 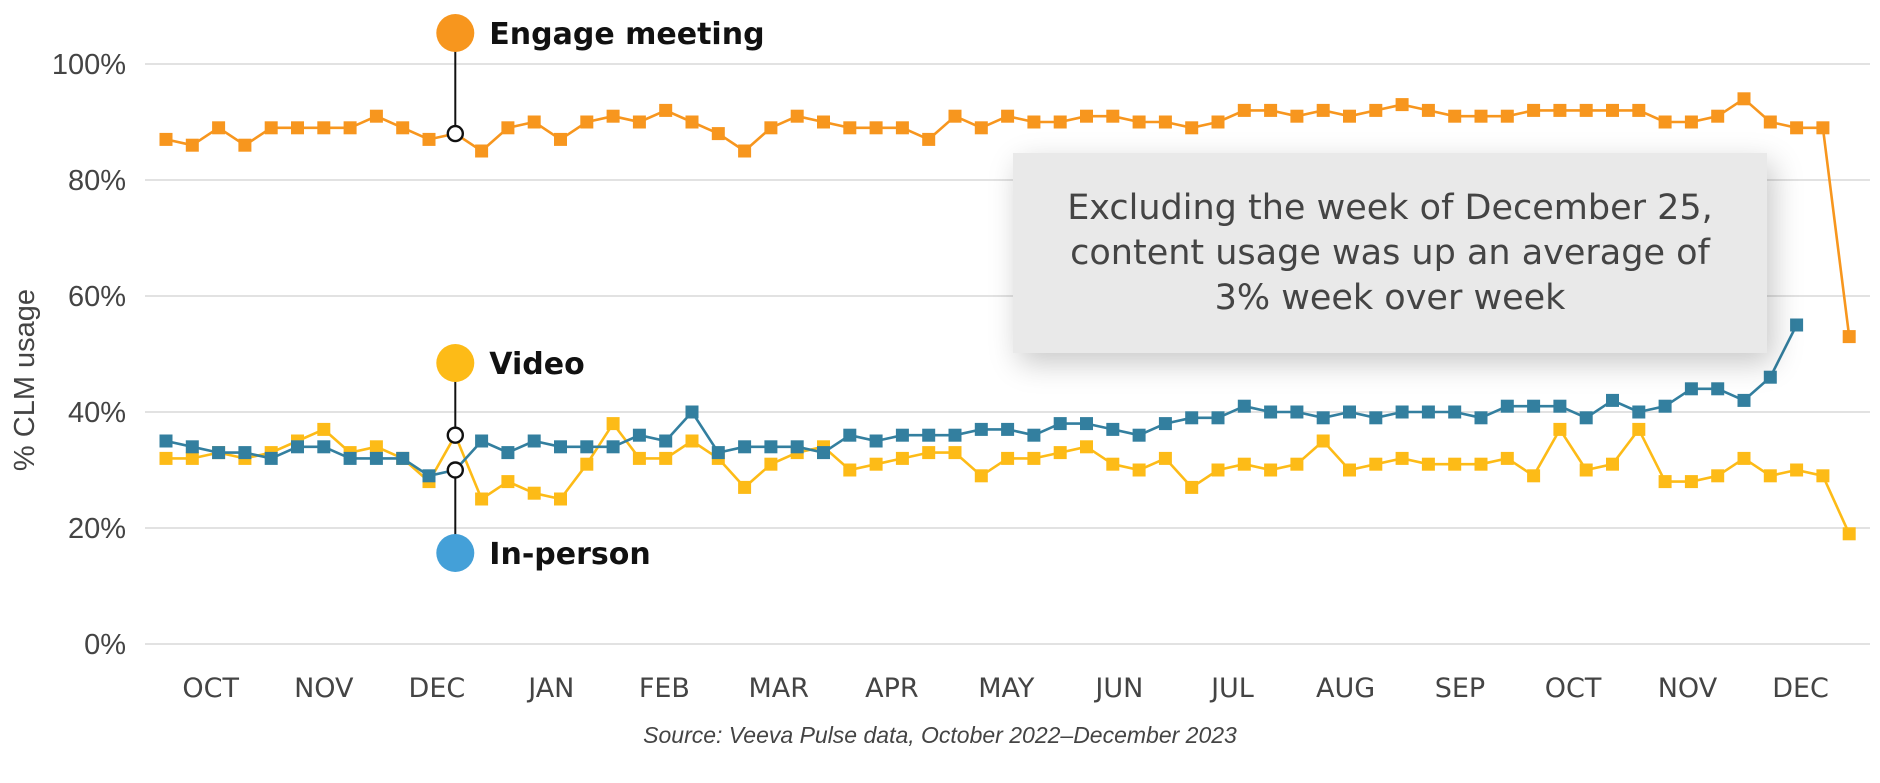 What do you see at coordinates (536, 364) in the screenshot?
I see `legend-label: Video` at bounding box center [536, 364].